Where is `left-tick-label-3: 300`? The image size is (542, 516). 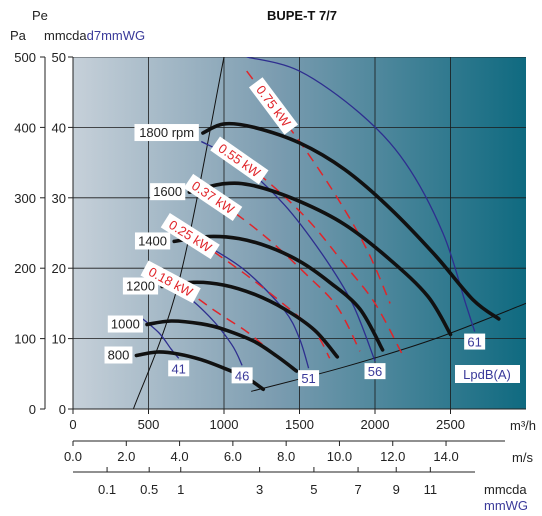 left-tick-label-3: 300 is located at coordinates (25, 198).